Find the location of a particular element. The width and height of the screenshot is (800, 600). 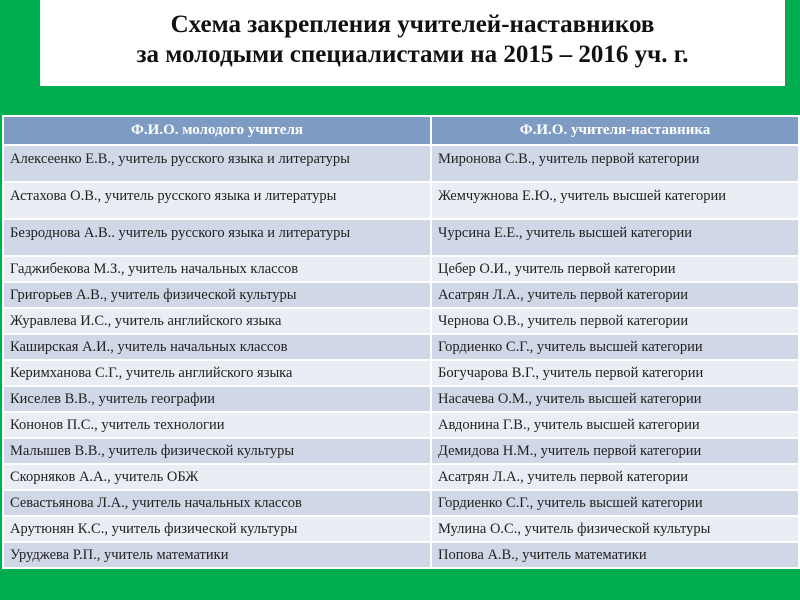

mentor-cell: Попова А.В., учитель математики is located at coordinates (615, 555).